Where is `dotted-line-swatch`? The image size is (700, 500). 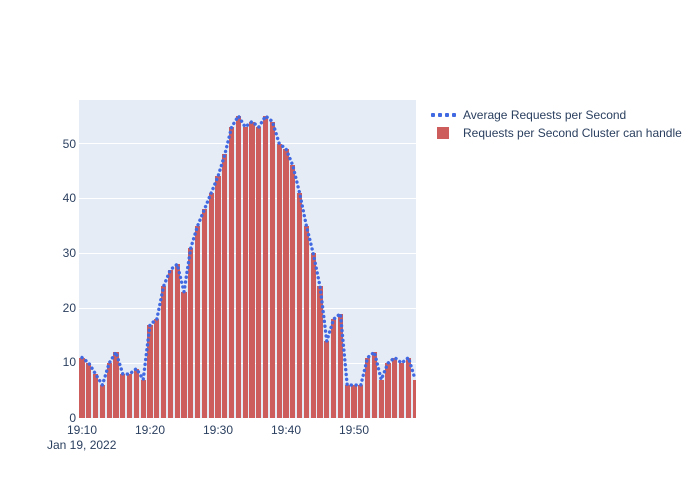
dotted-line-swatch is located at coordinates (443, 115).